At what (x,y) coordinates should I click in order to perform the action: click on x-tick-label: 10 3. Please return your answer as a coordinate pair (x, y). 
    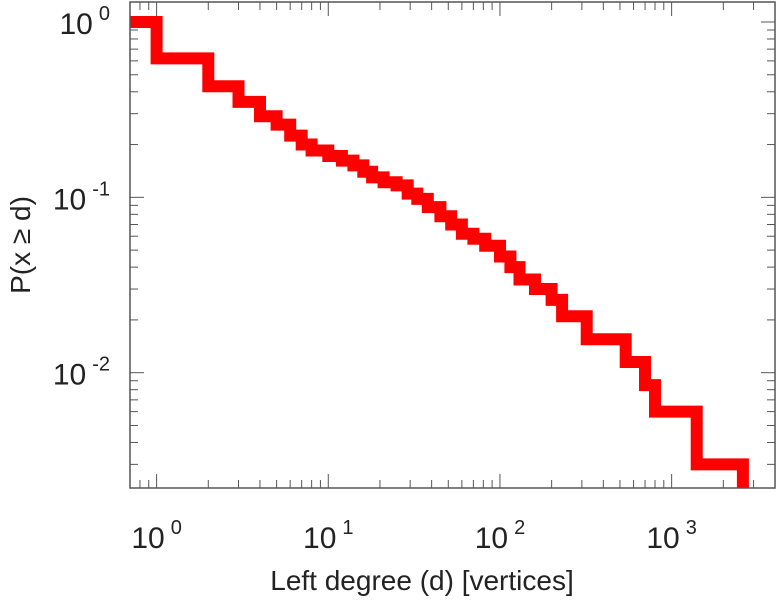
    Looking at the image, I should click on (671, 536).